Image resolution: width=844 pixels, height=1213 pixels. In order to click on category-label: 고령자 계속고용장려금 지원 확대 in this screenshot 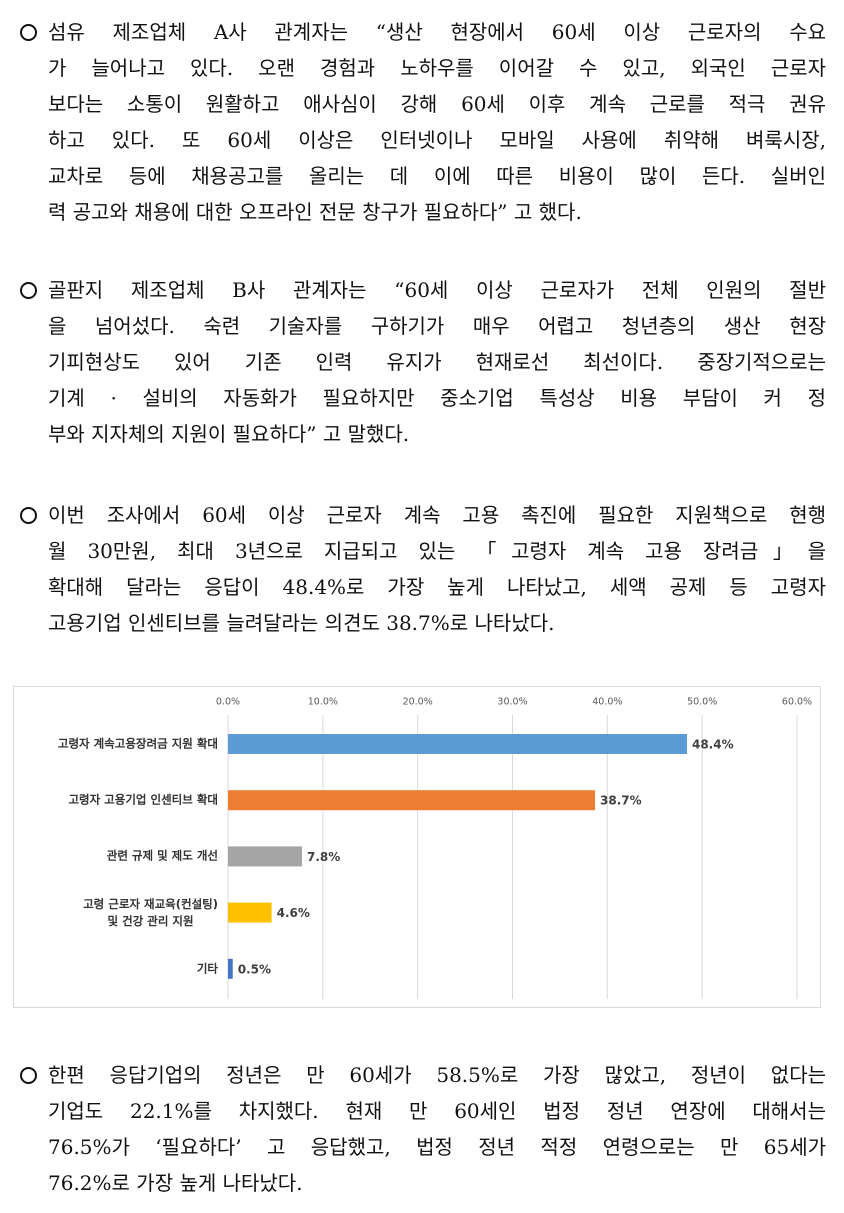, I will do `click(118, 744)`.